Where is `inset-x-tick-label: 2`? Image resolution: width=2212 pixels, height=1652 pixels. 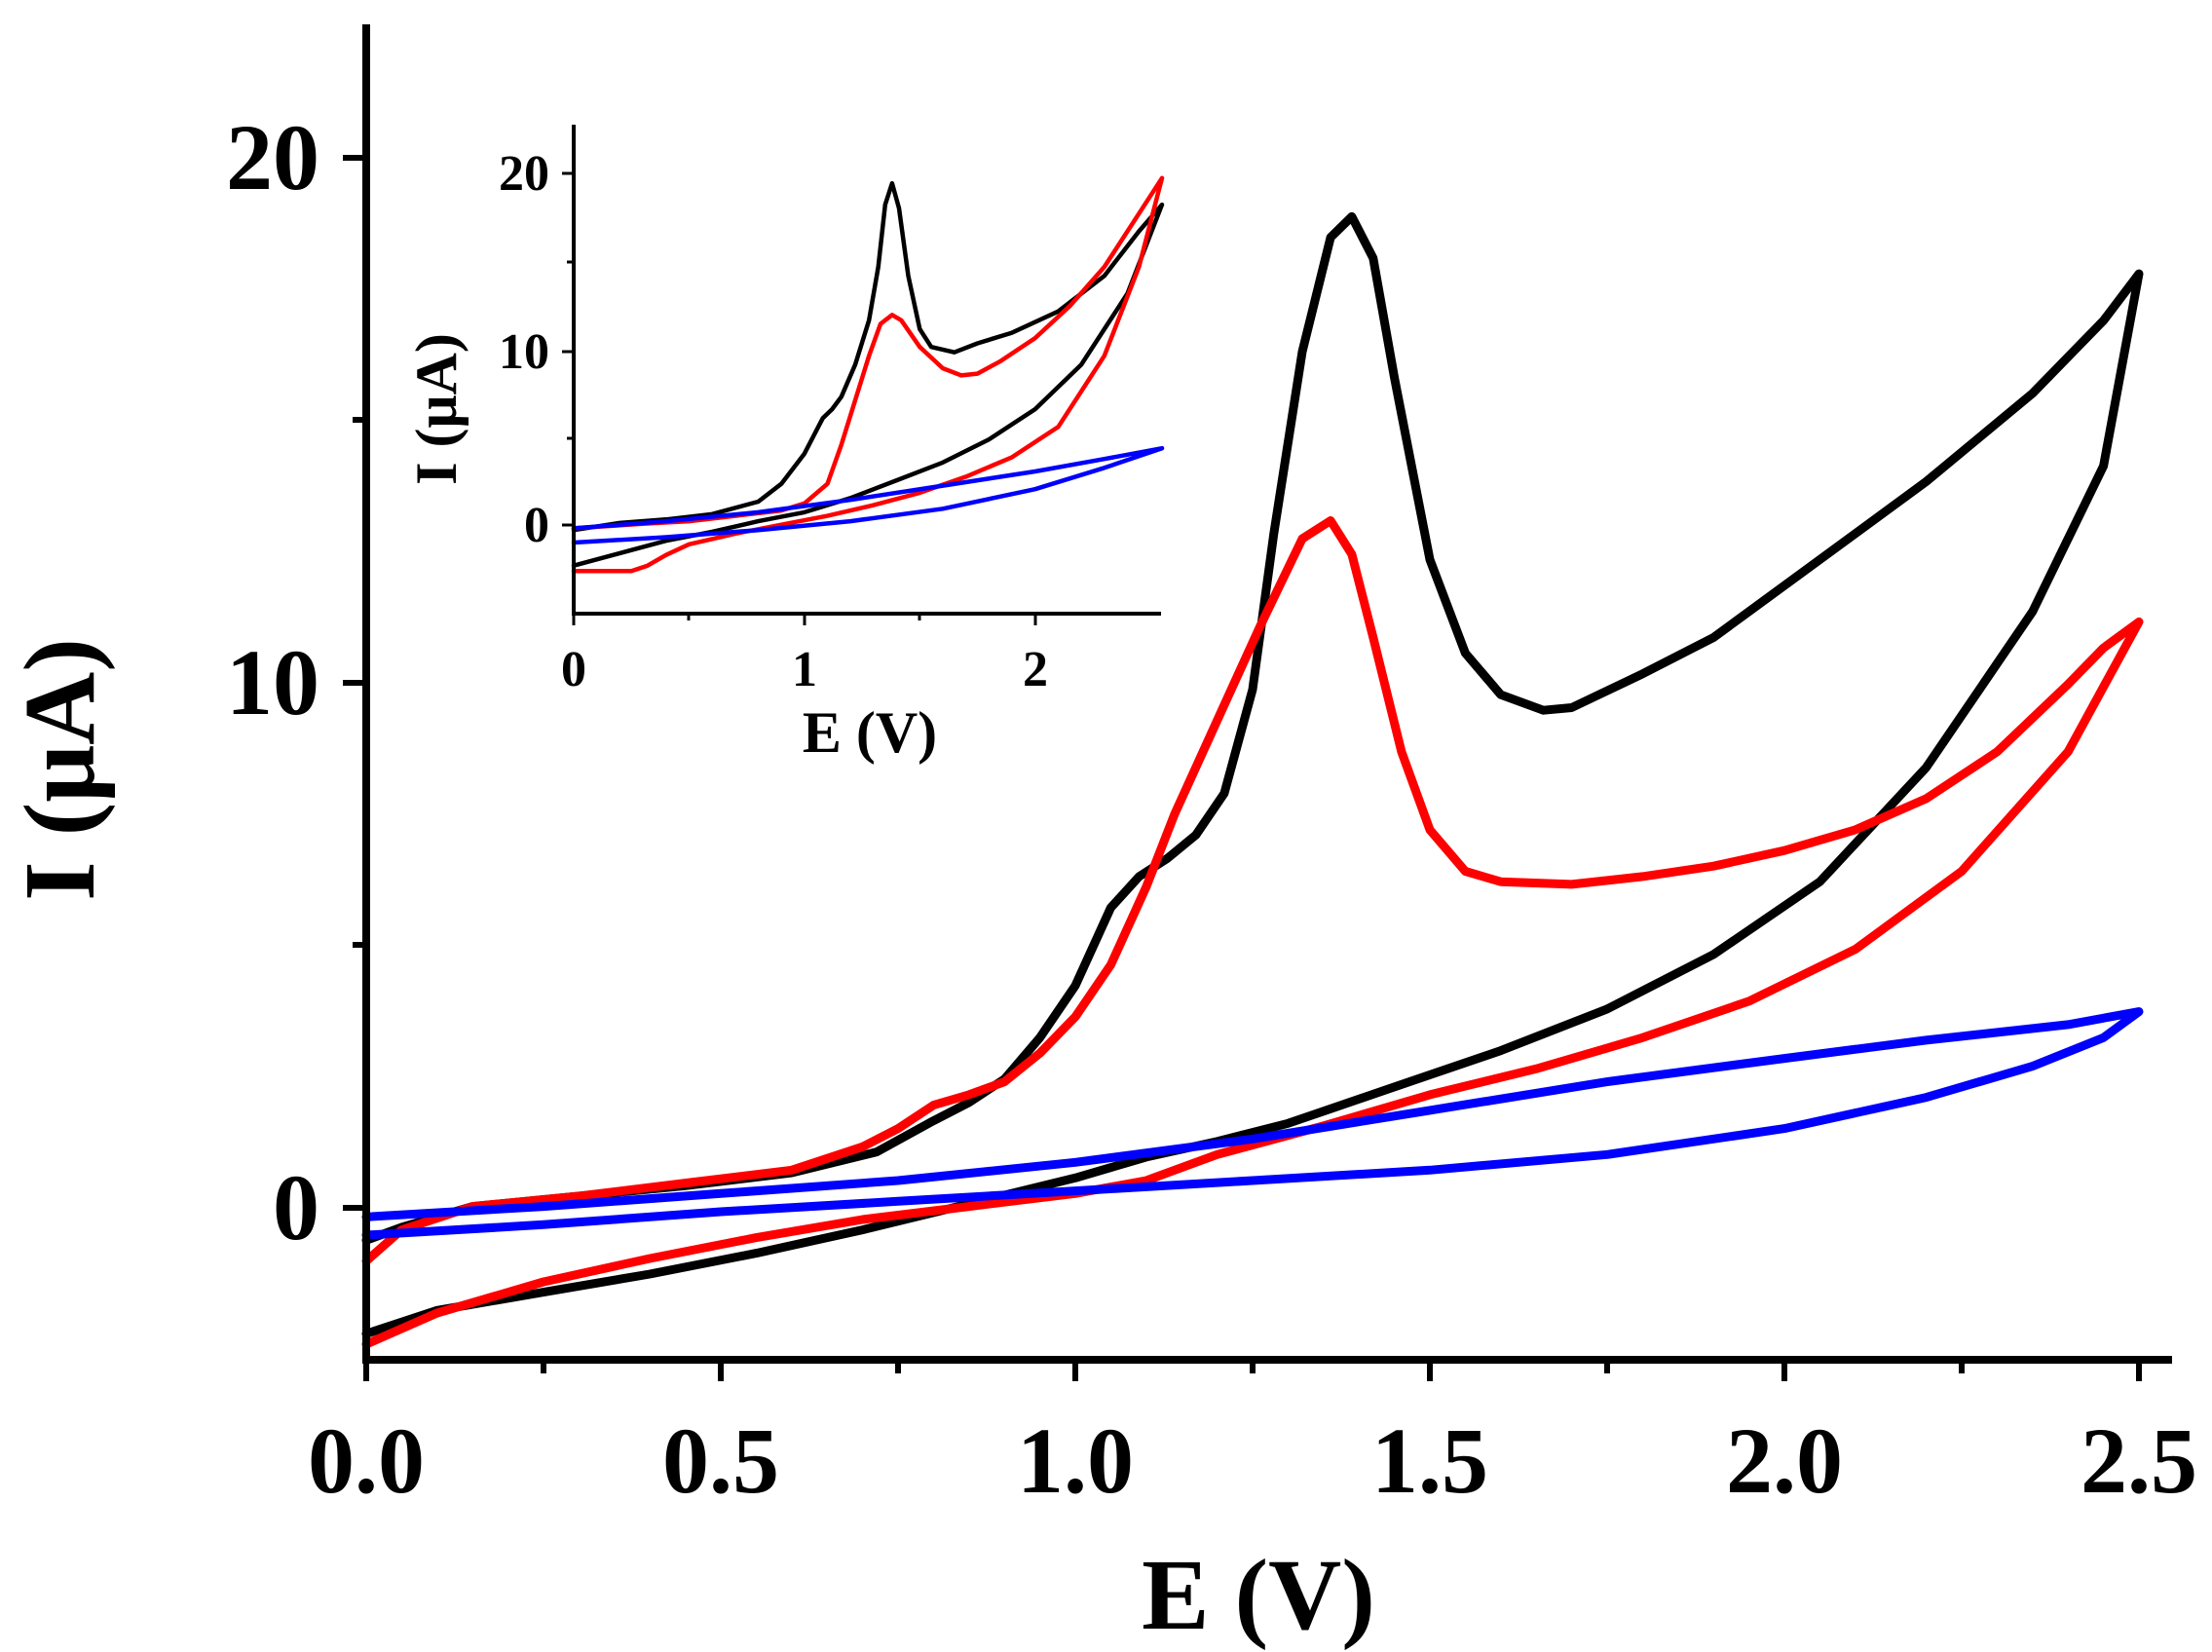 inset-x-tick-label: 2 is located at coordinates (1035, 670).